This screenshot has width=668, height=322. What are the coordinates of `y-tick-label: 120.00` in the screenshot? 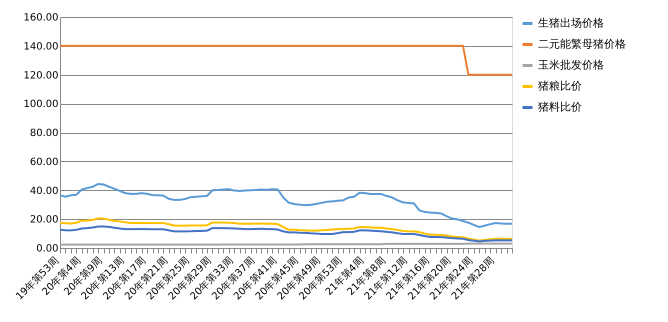 It's located at (41, 76).